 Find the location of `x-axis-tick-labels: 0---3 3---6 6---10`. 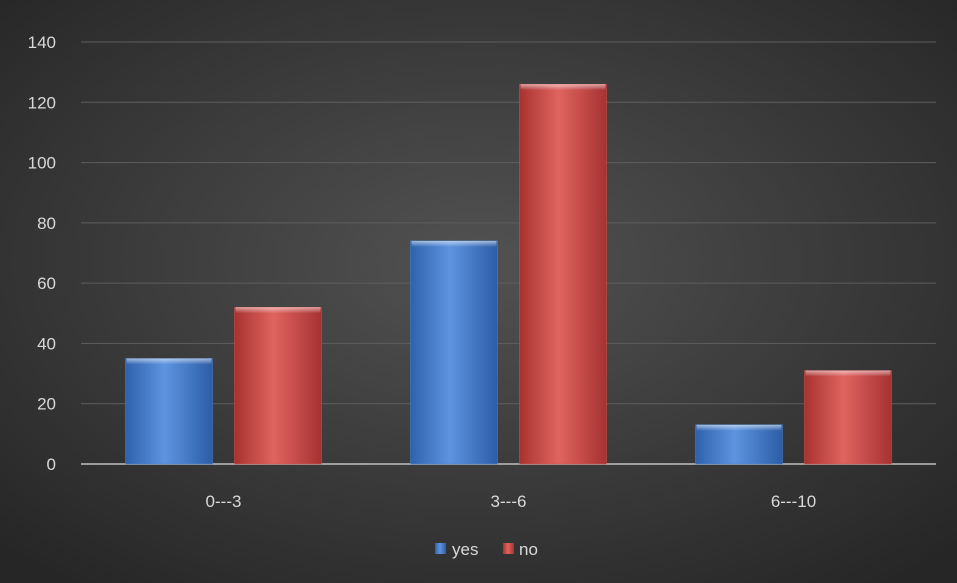

x-axis-tick-labels: 0---3 3---6 6---10 is located at coordinates (511, 501).